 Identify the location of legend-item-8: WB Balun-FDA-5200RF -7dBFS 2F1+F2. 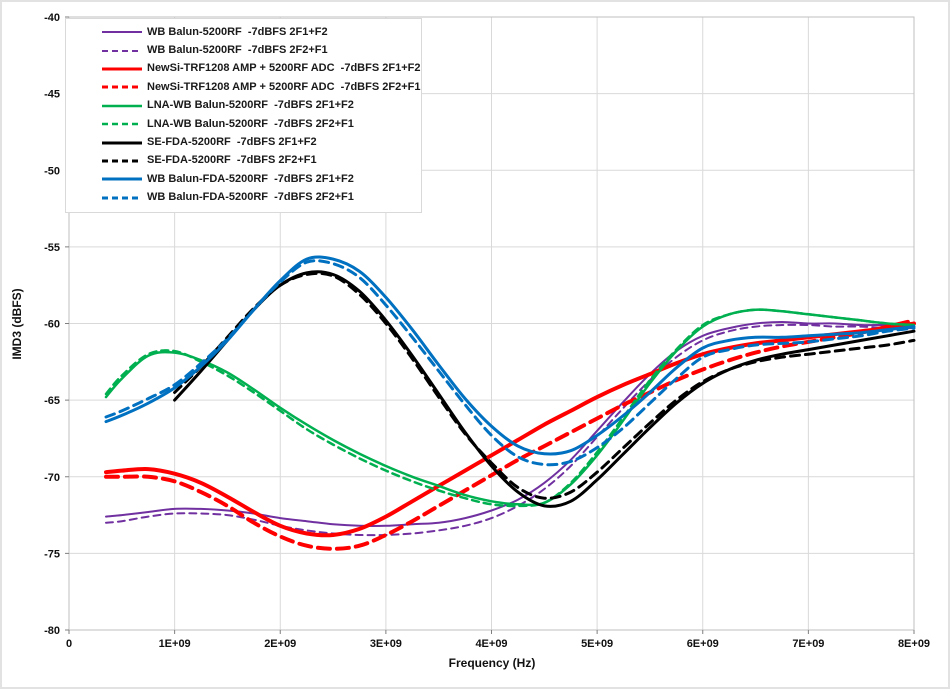
(261, 179).